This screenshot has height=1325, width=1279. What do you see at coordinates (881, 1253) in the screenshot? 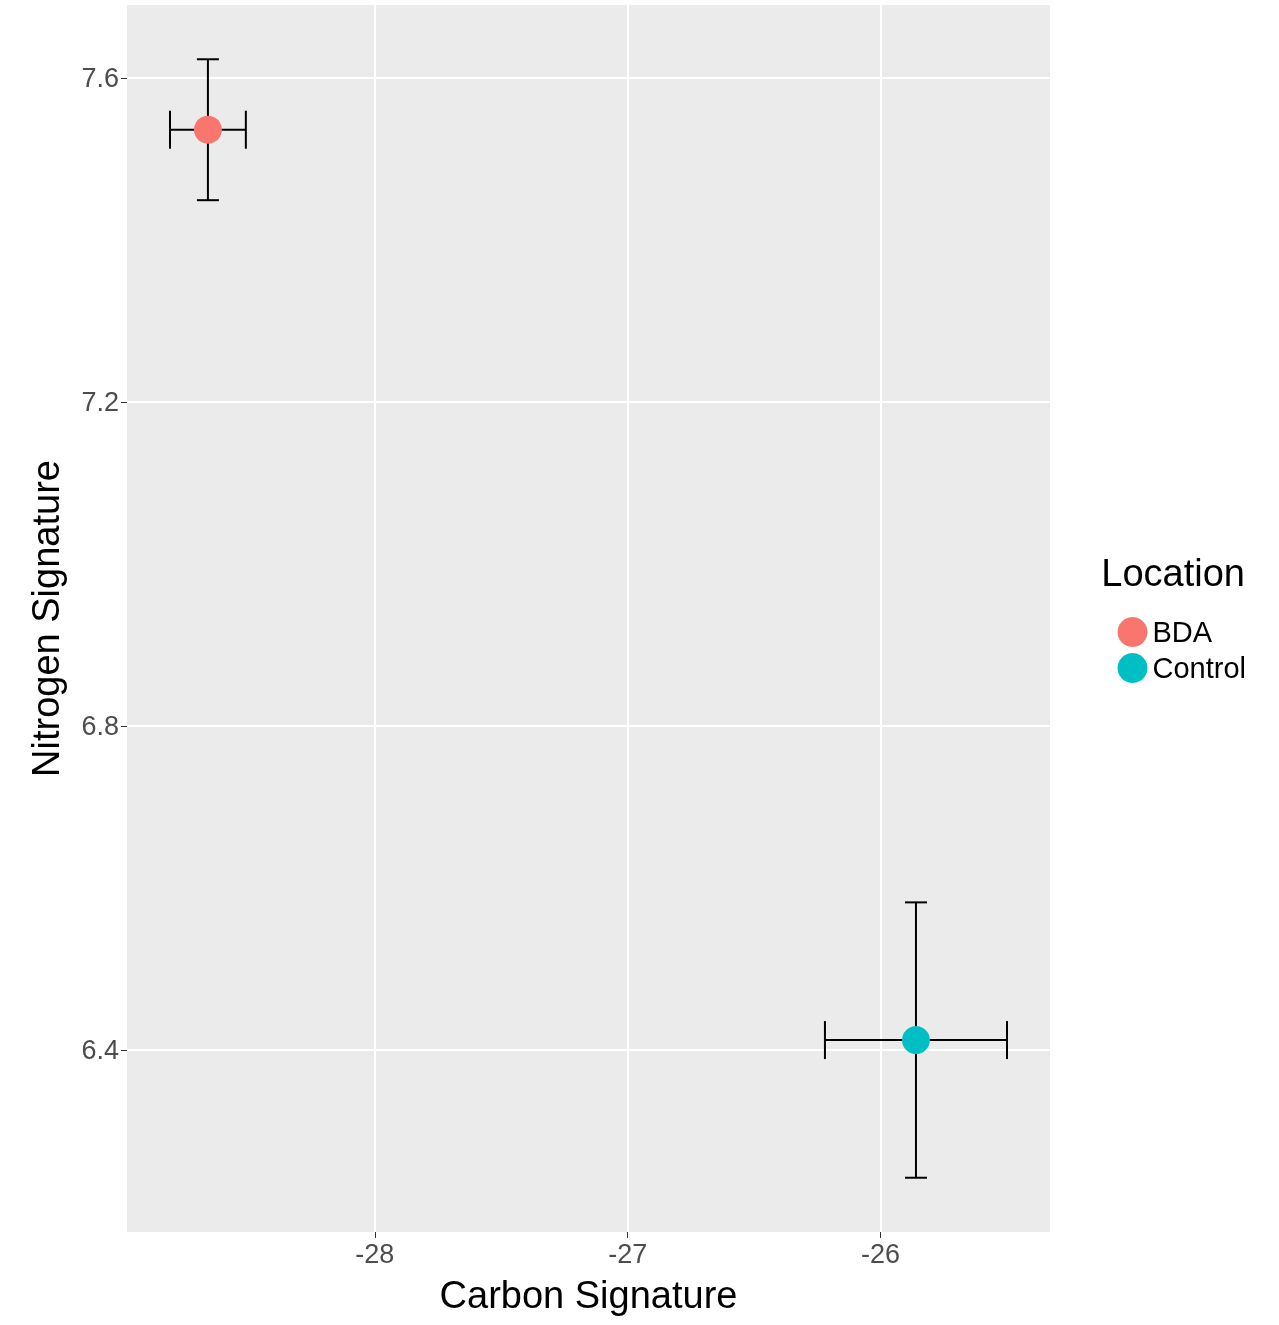
I see `x-tick-label: -26` at bounding box center [881, 1253].